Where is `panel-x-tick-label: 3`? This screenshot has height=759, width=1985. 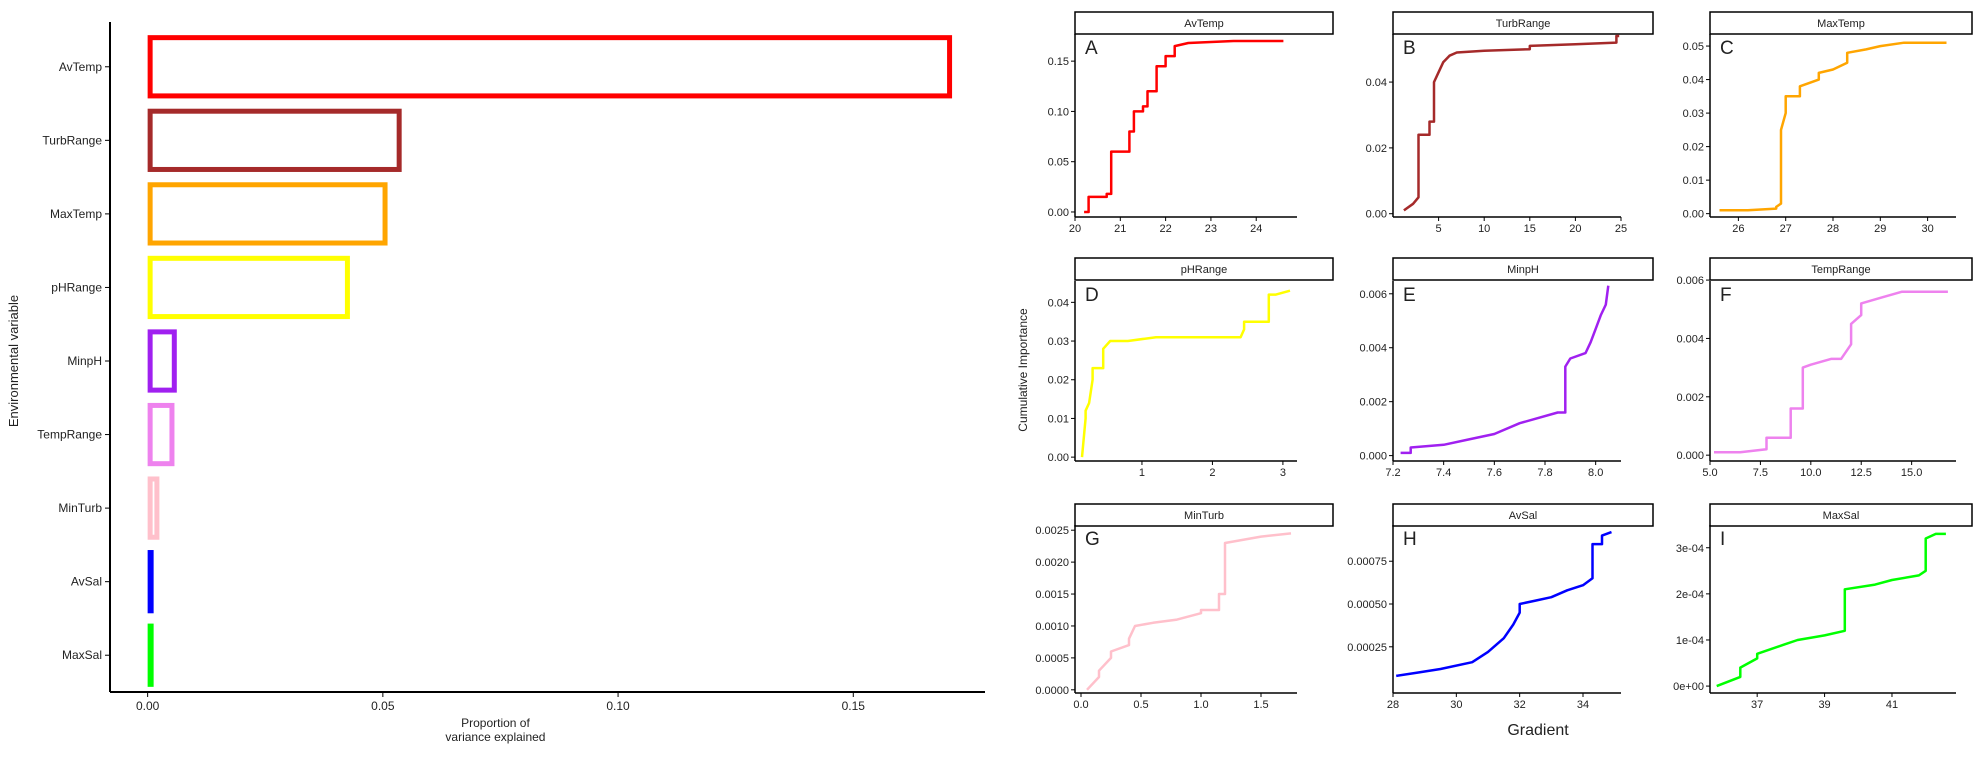
panel-x-tick-label: 3 is located at coordinates (1283, 473).